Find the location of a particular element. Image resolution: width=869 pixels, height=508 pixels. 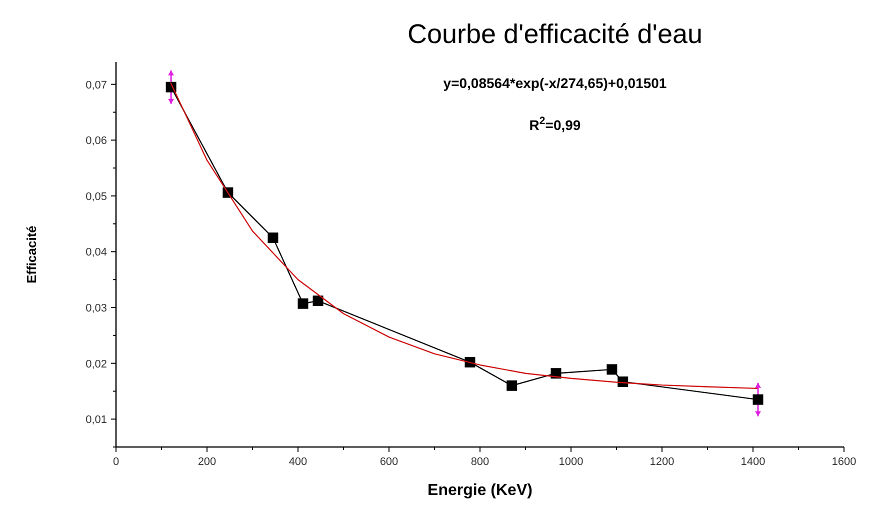

y-tick-label: 0,04 is located at coordinates (96, 252).